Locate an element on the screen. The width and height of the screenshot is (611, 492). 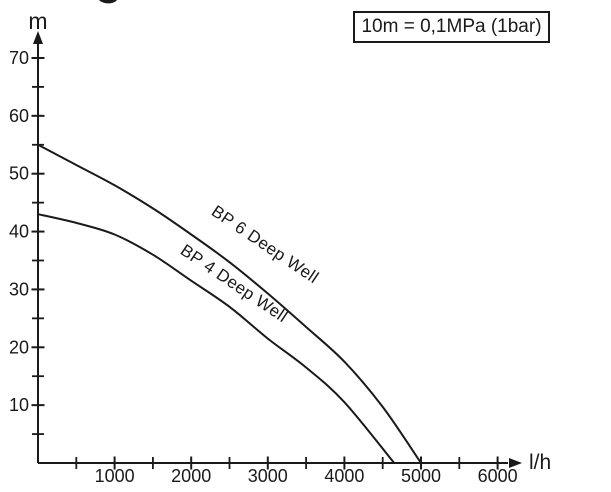
y-tick-label: 60 is located at coordinates (19, 116).